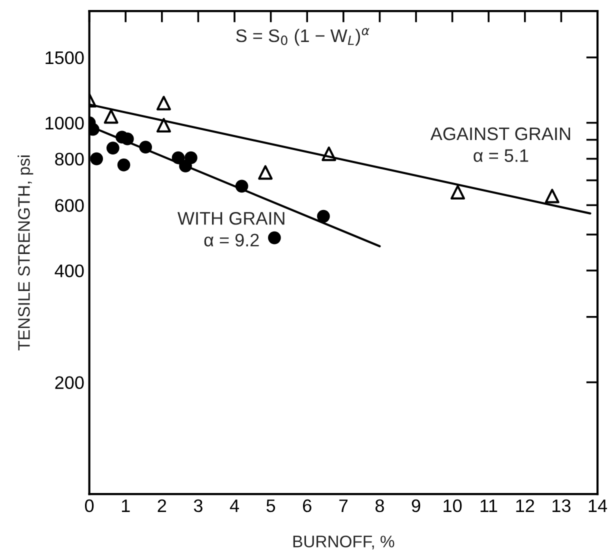  What do you see at coordinates (489, 506) in the screenshot?
I see `x-tick-label: 11` at bounding box center [489, 506].